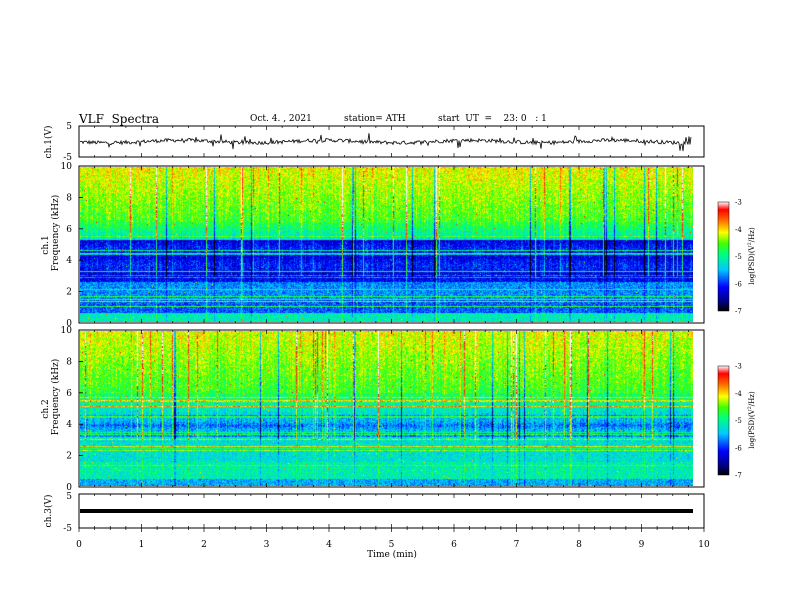  I want to click on x-axis-tick-labels: 0 1 2 3 4 5 6 7 8 9 10, so click(393, 545).